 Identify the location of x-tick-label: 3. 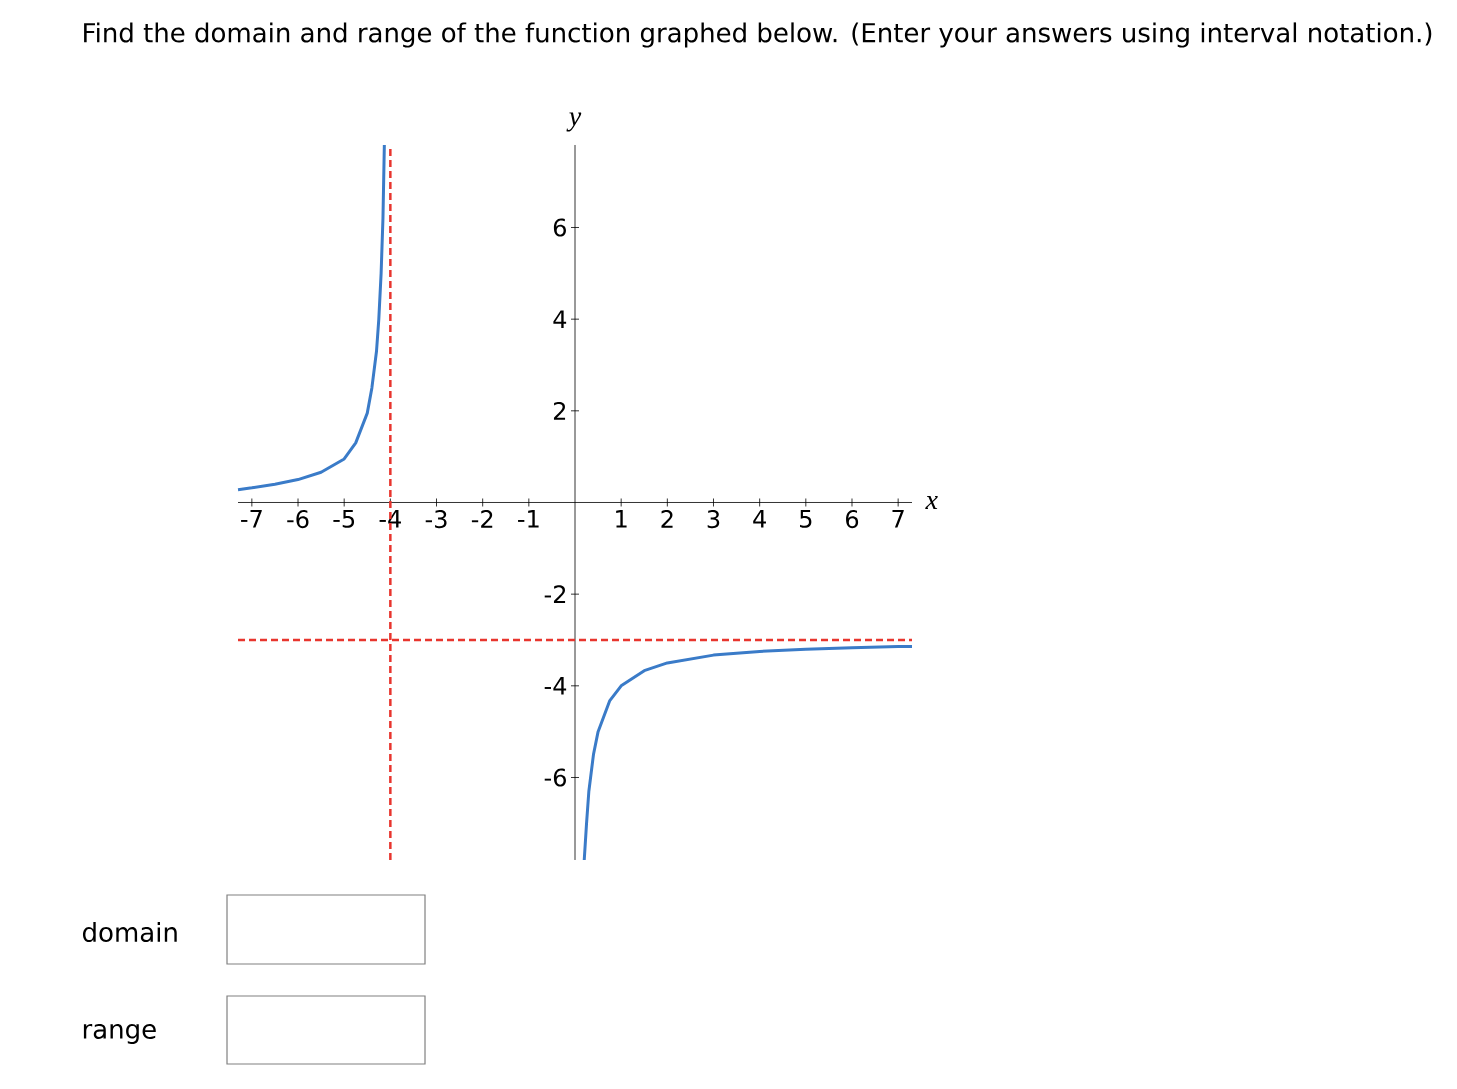
(713, 519).